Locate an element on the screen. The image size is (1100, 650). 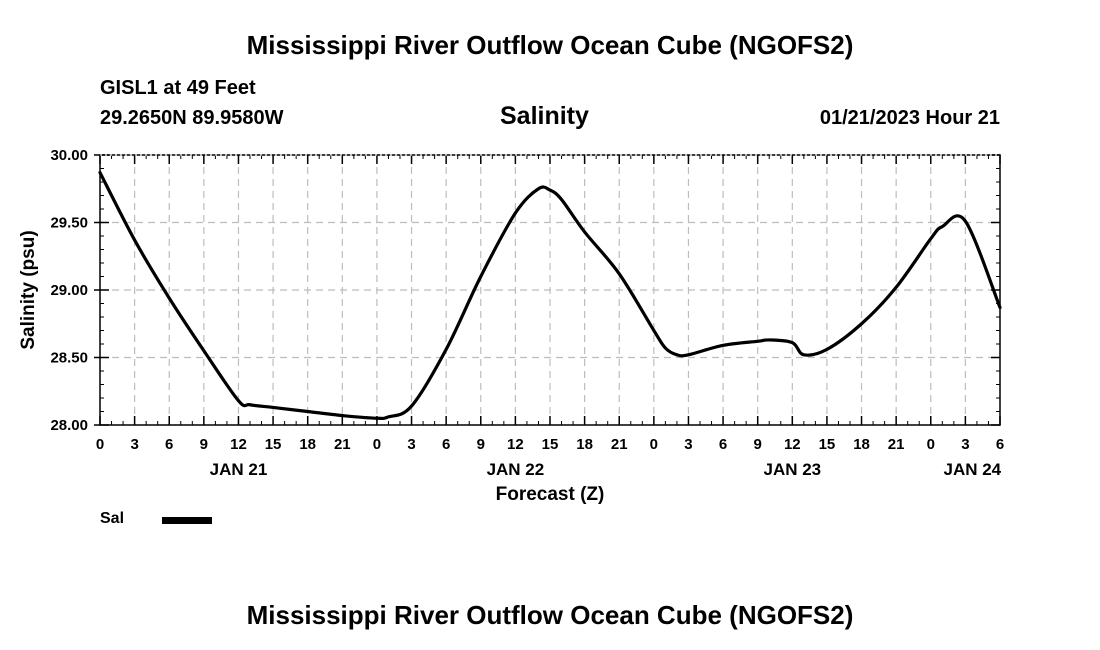
date-label: JAN 21 is located at coordinates (239, 469).